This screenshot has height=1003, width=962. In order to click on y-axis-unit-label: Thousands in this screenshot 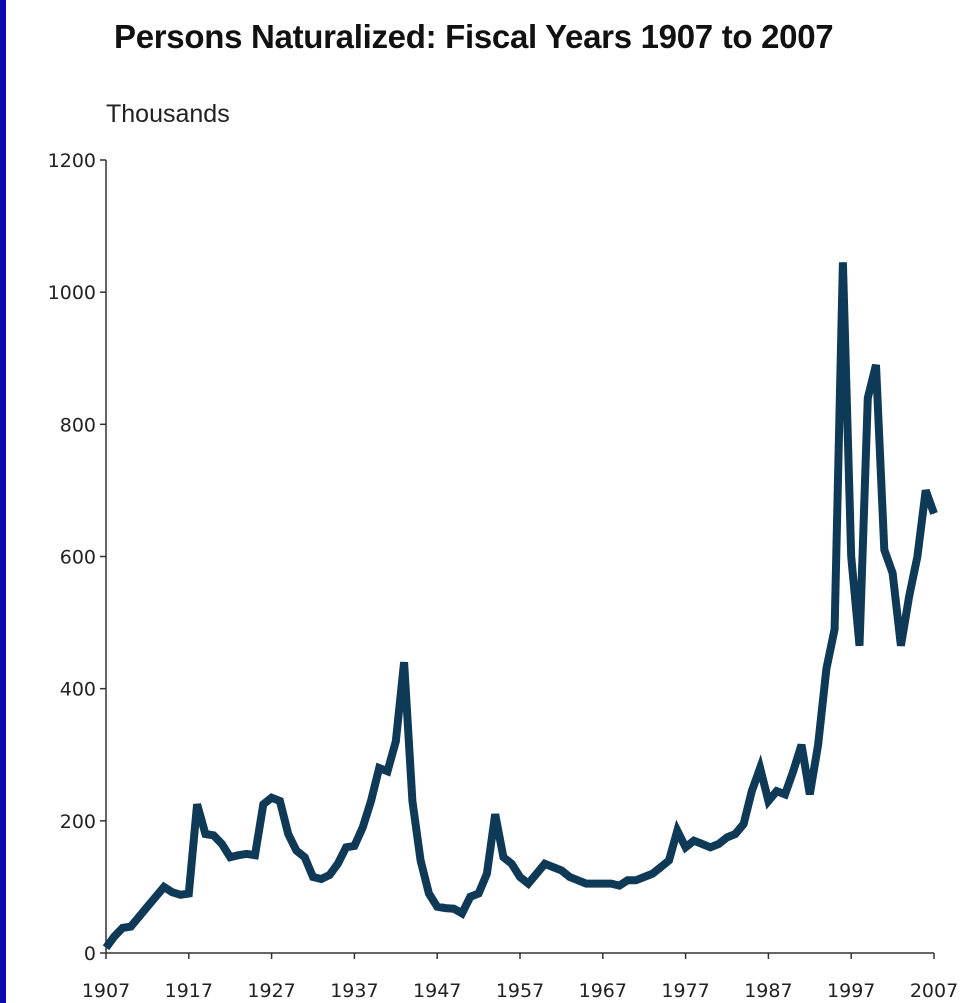, I will do `click(168, 114)`.